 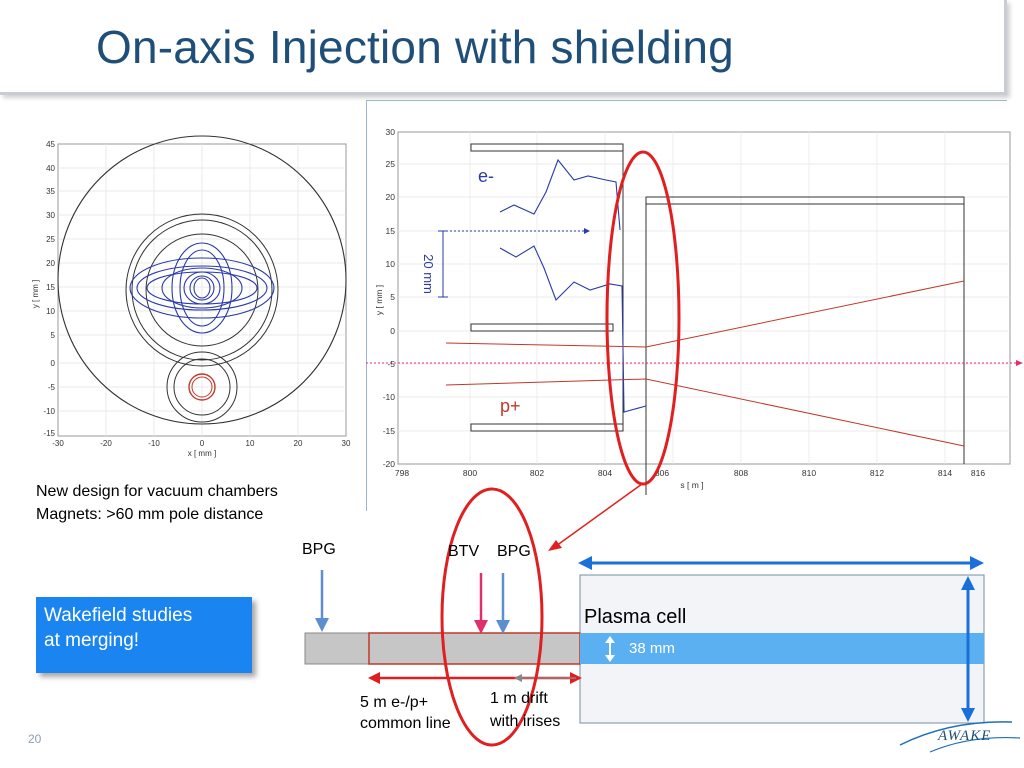 I want to click on title-bar, so click(x=503, y=47).